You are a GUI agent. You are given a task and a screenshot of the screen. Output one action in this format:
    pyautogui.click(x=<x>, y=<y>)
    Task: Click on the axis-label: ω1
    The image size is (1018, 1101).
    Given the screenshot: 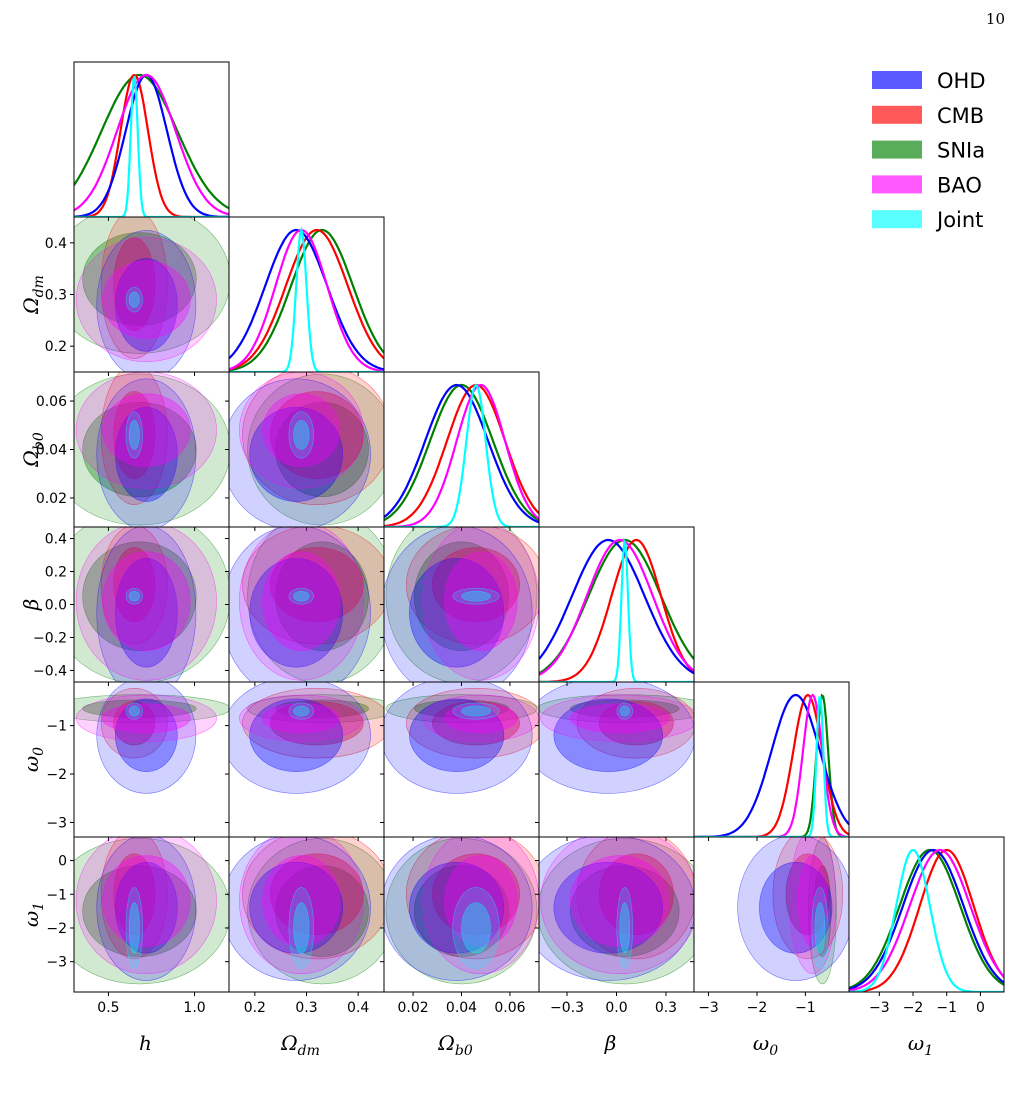 What is the action you would take?
    pyautogui.click(x=920, y=1045)
    